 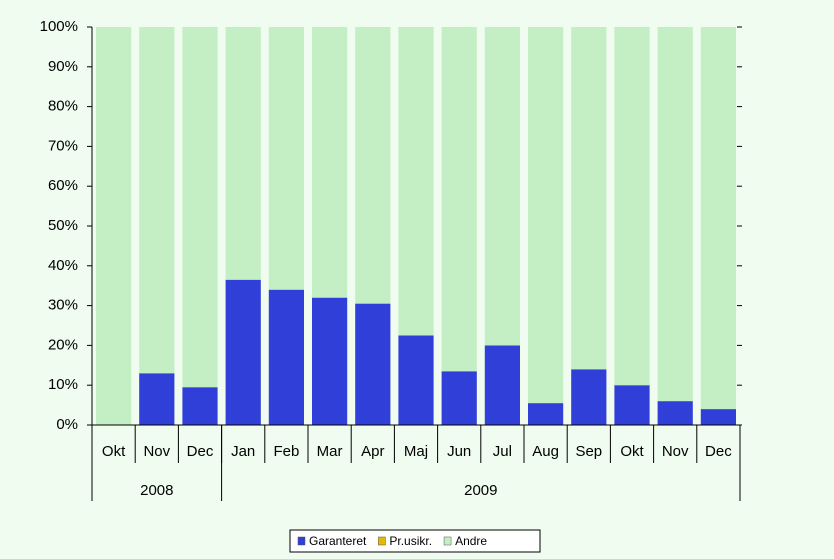 What do you see at coordinates (63, 106) in the screenshot?
I see `y-tick-label: 80%` at bounding box center [63, 106].